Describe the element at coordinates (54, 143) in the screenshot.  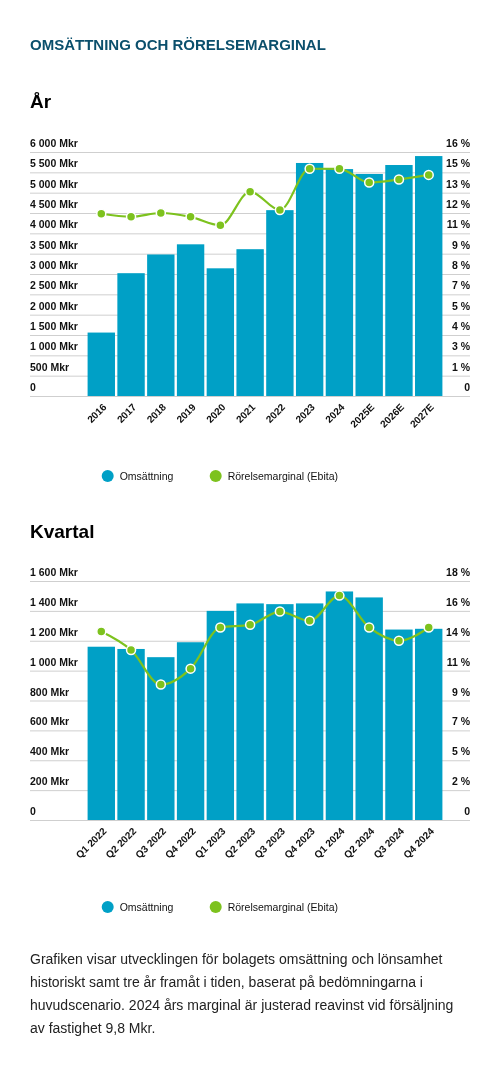
I see `y-tick-label: 6 000 Mkr` at that location.